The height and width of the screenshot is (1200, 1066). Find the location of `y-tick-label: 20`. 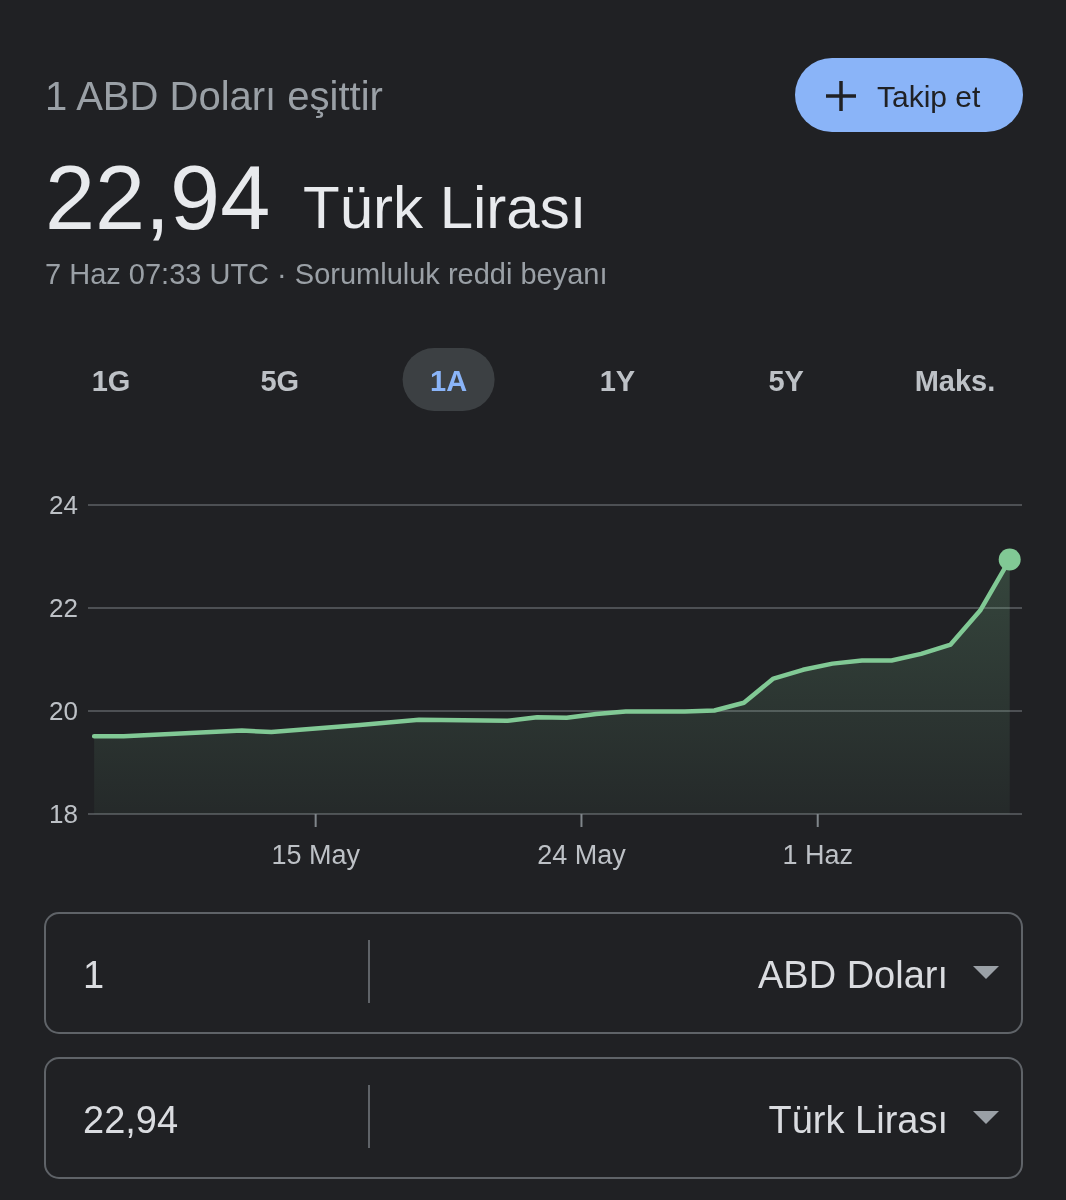

y-tick-label: 20 is located at coordinates (63, 711).